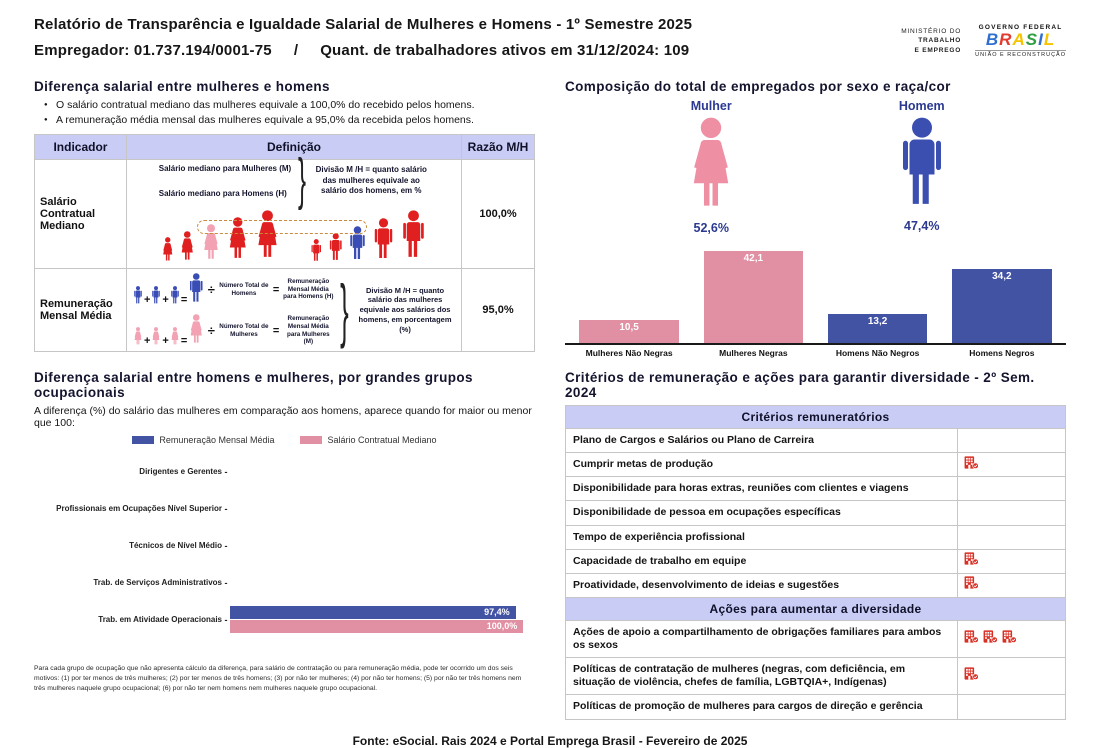 Image resolution: width=1100 pixels, height=748 pixels. I want to click on ministry-logo: MINISTÉRIO DO TRABALHO E EMPREGO, so click(931, 41).